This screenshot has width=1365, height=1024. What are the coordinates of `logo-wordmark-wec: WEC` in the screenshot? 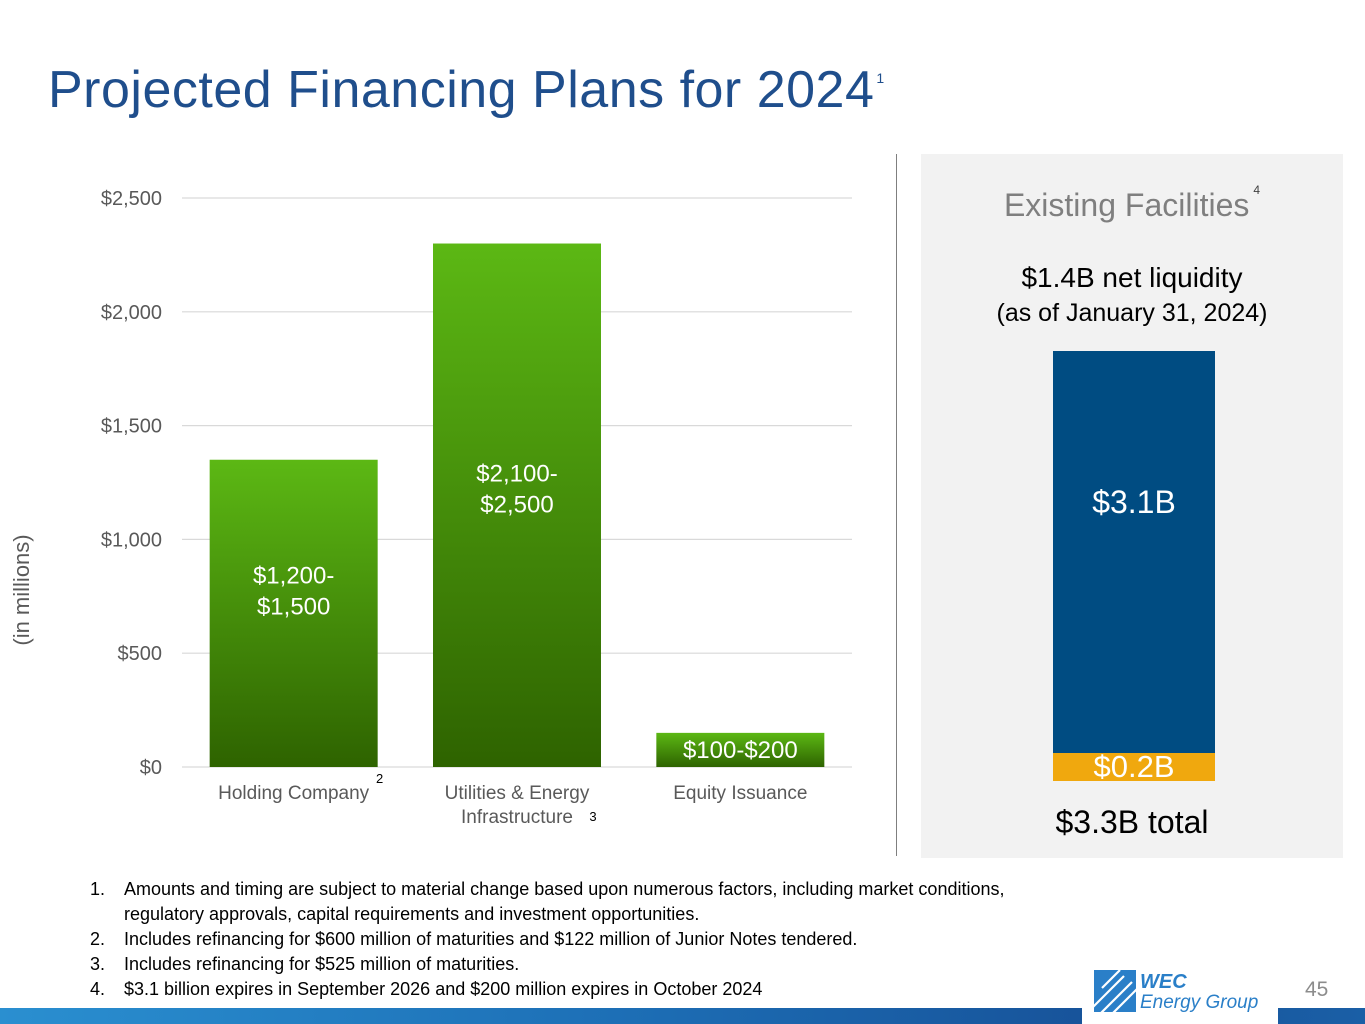 It's located at (1163, 982).